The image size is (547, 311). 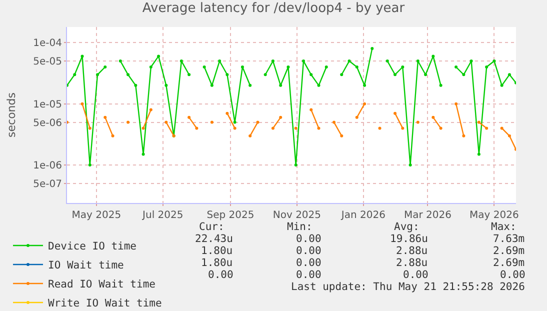 I want to click on y-tick-label: 5e-05, so click(x=47, y=62).